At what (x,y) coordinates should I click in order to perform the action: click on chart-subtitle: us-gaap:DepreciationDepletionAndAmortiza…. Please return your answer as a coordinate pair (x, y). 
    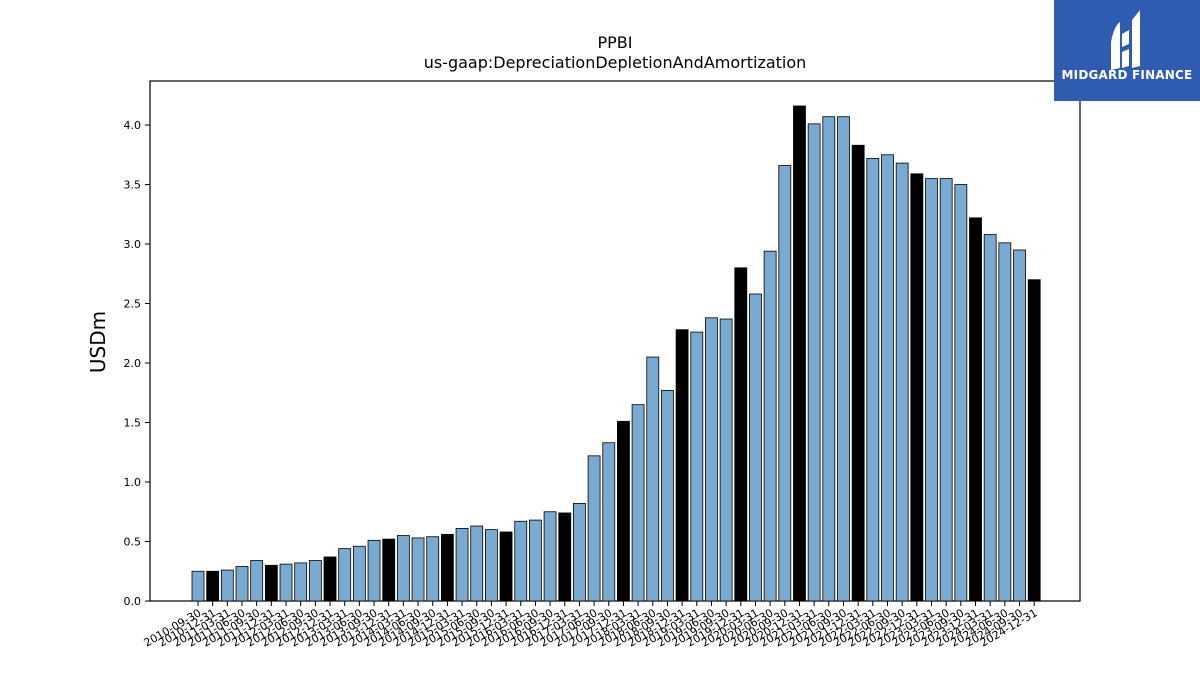
    Looking at the image, I should click on (615, 62).